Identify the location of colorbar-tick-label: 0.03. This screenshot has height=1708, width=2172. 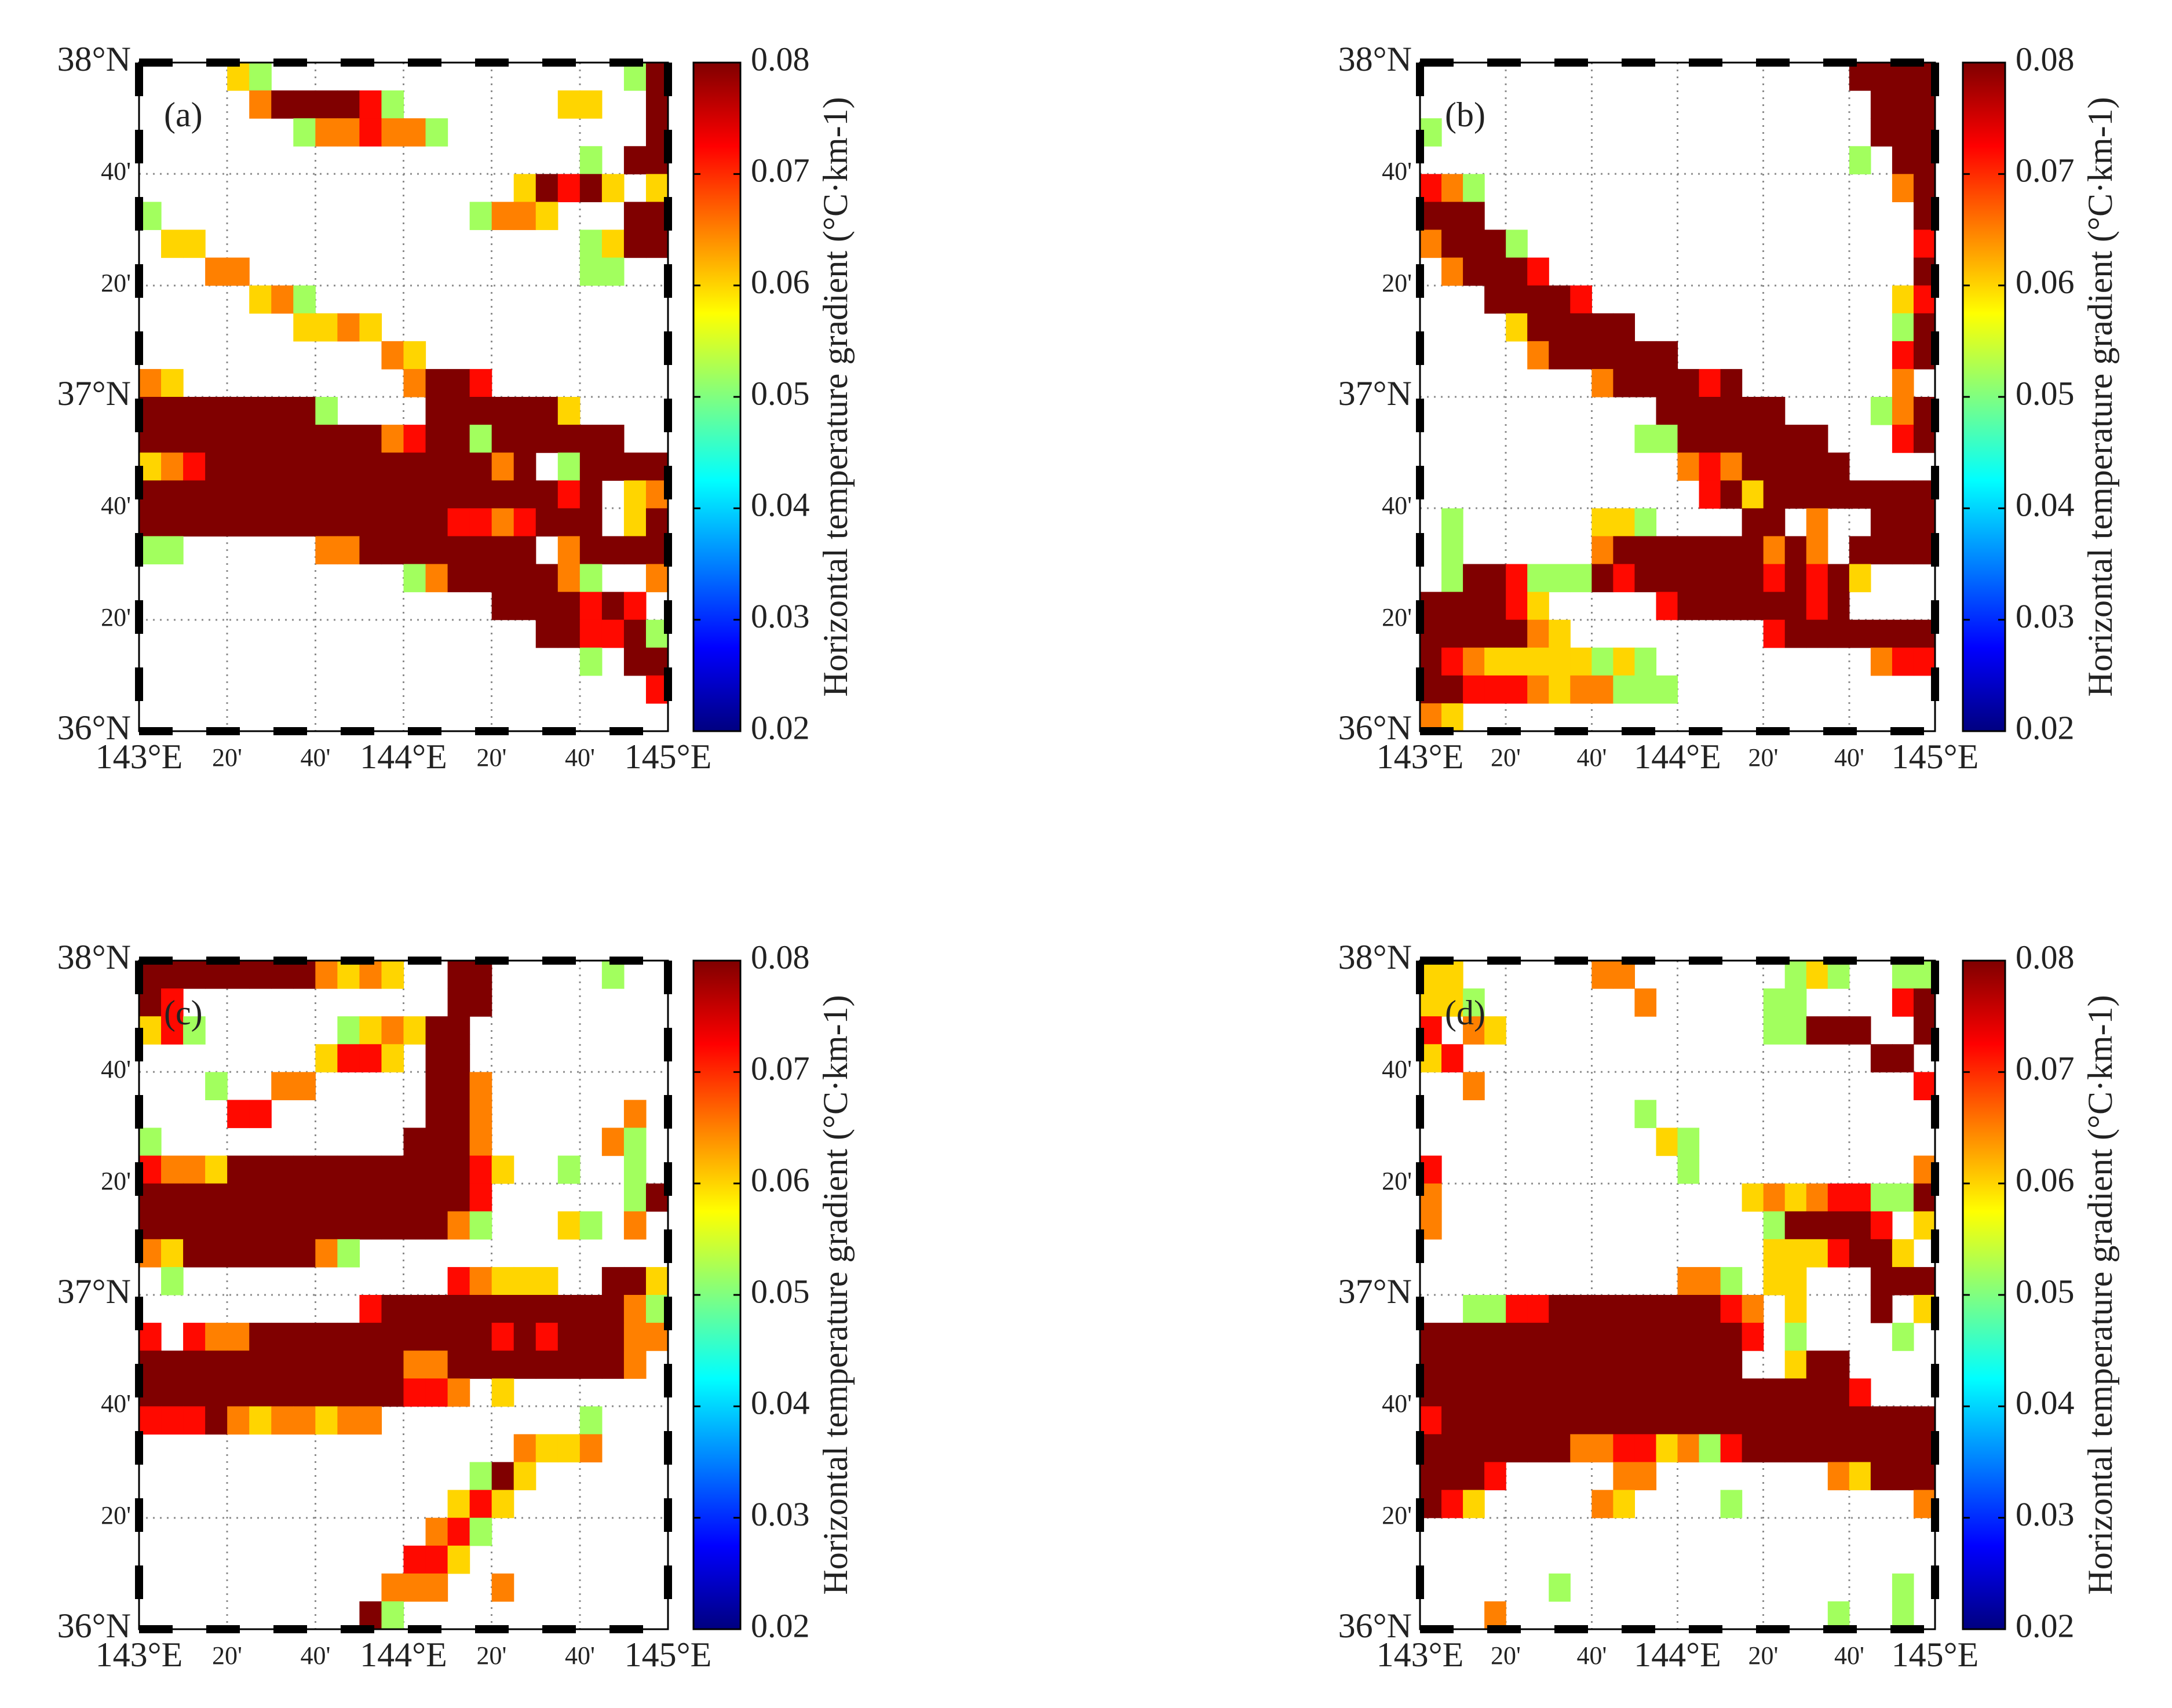
(780, 616).